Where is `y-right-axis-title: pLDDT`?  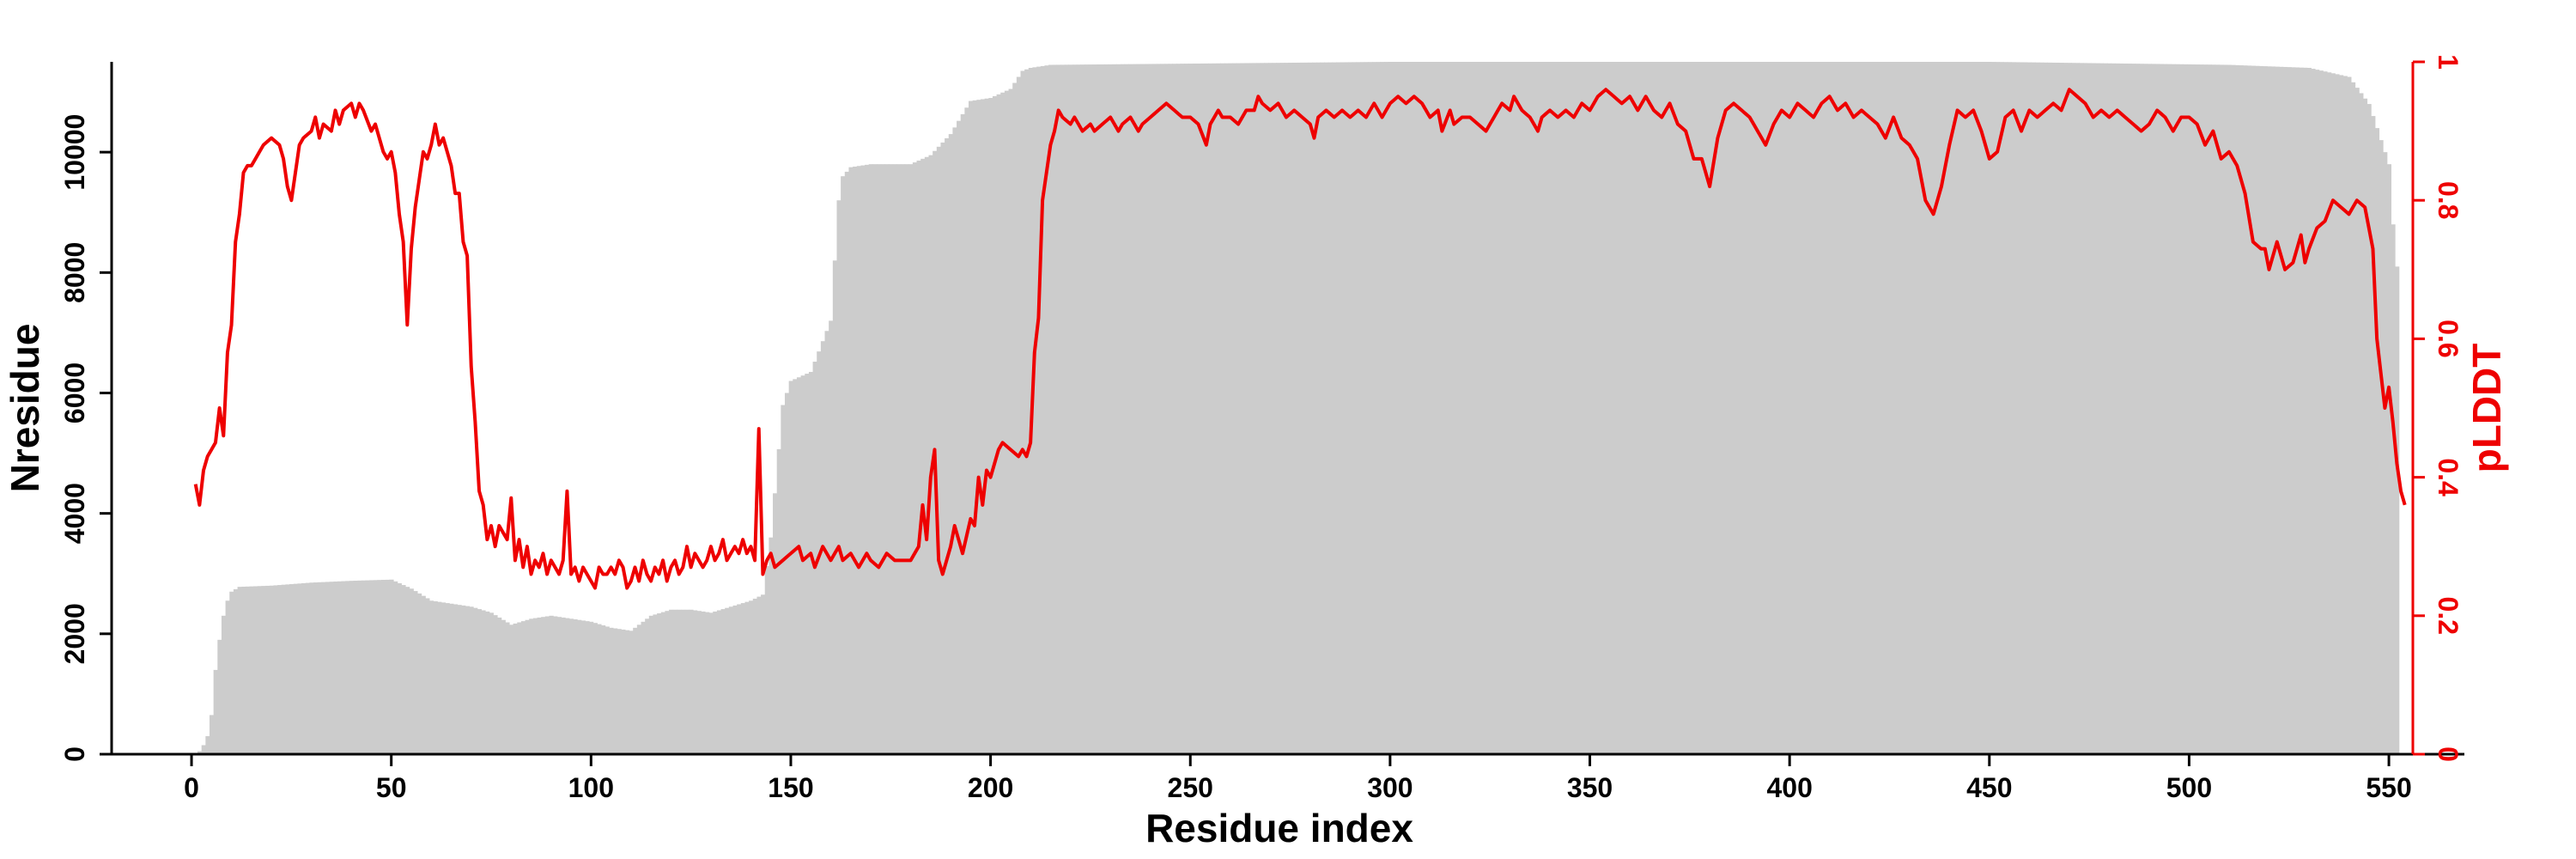
y-right-axis-title: pLDDT is located at coordinates (2486, 408).